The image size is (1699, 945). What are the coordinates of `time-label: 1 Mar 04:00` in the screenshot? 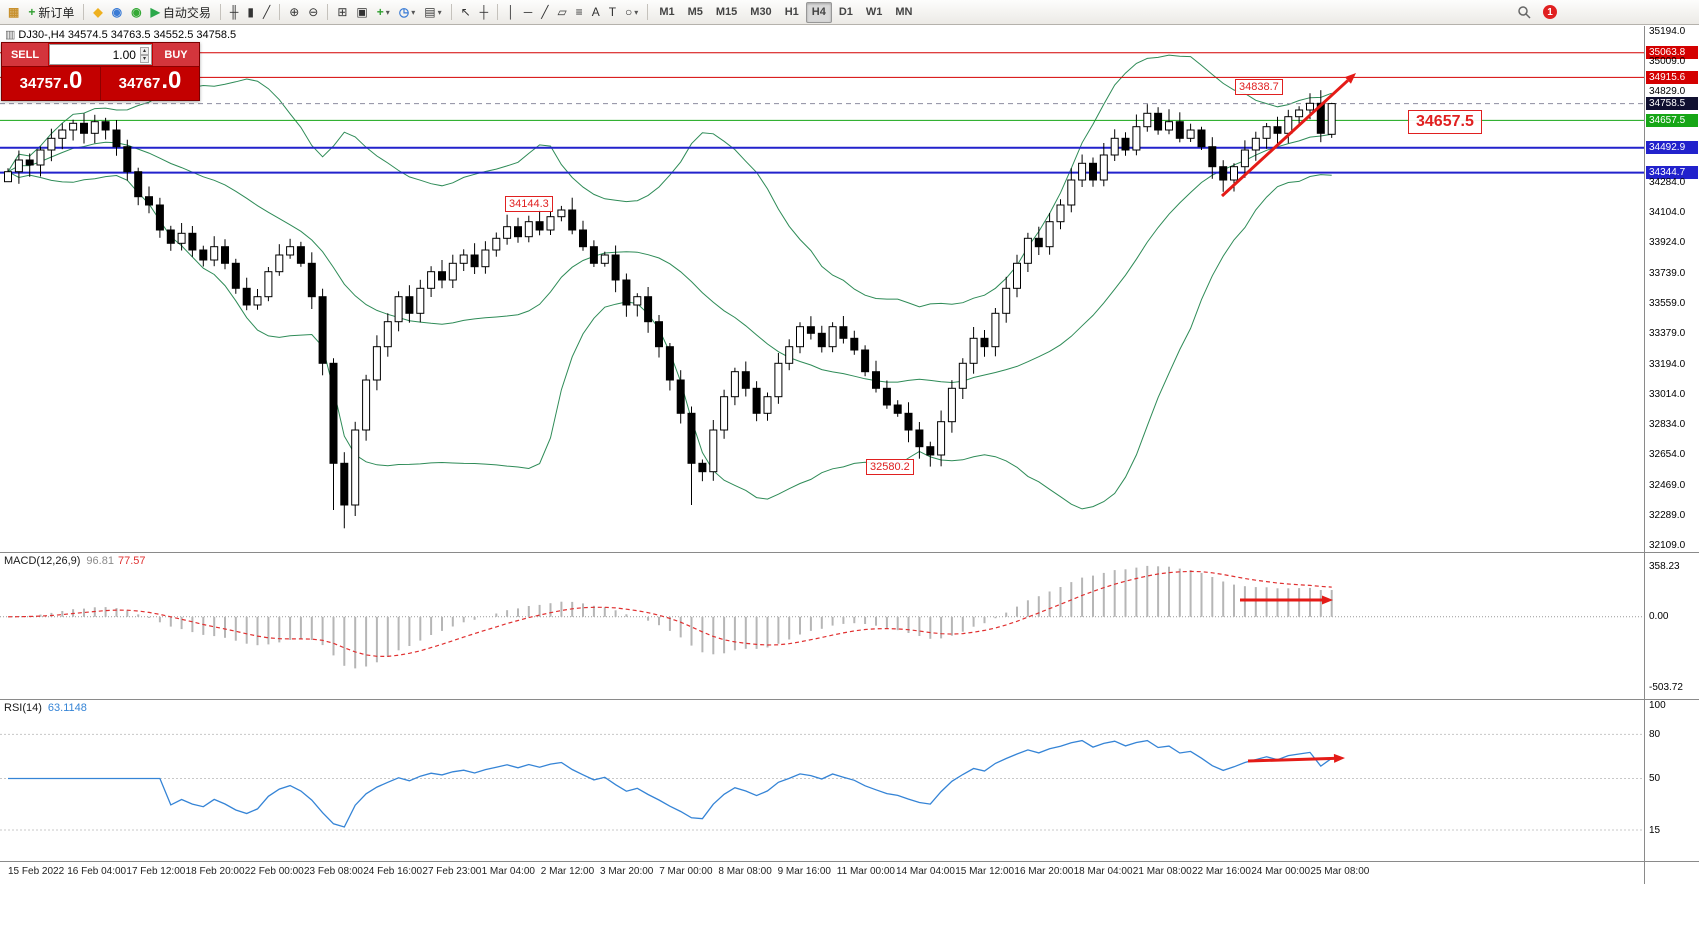 It's located at (508, 871).